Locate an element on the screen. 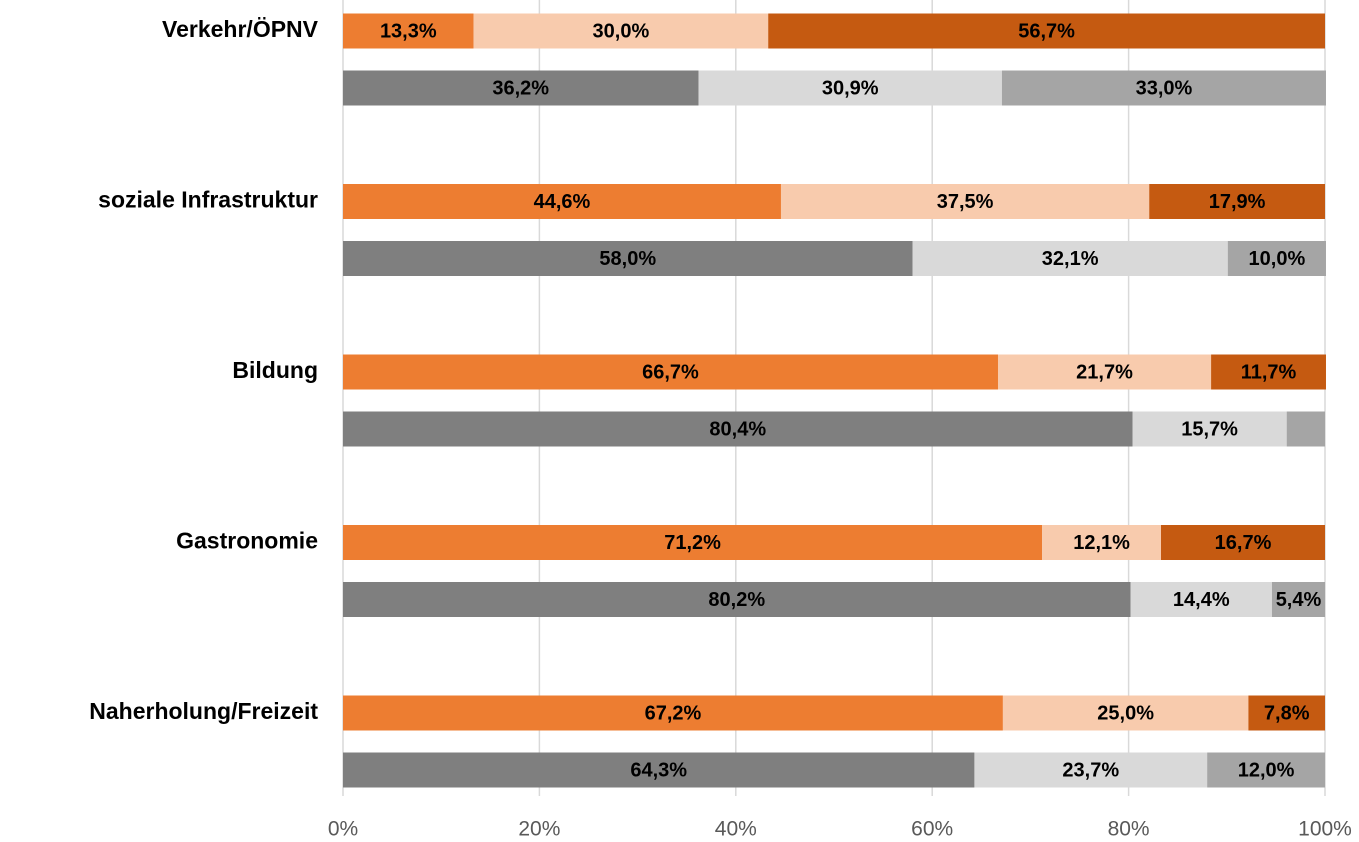 The width and height of the screenshot is (1359, 842). category-label: soziale Infrastruktur is located at coordinates (208, 200).